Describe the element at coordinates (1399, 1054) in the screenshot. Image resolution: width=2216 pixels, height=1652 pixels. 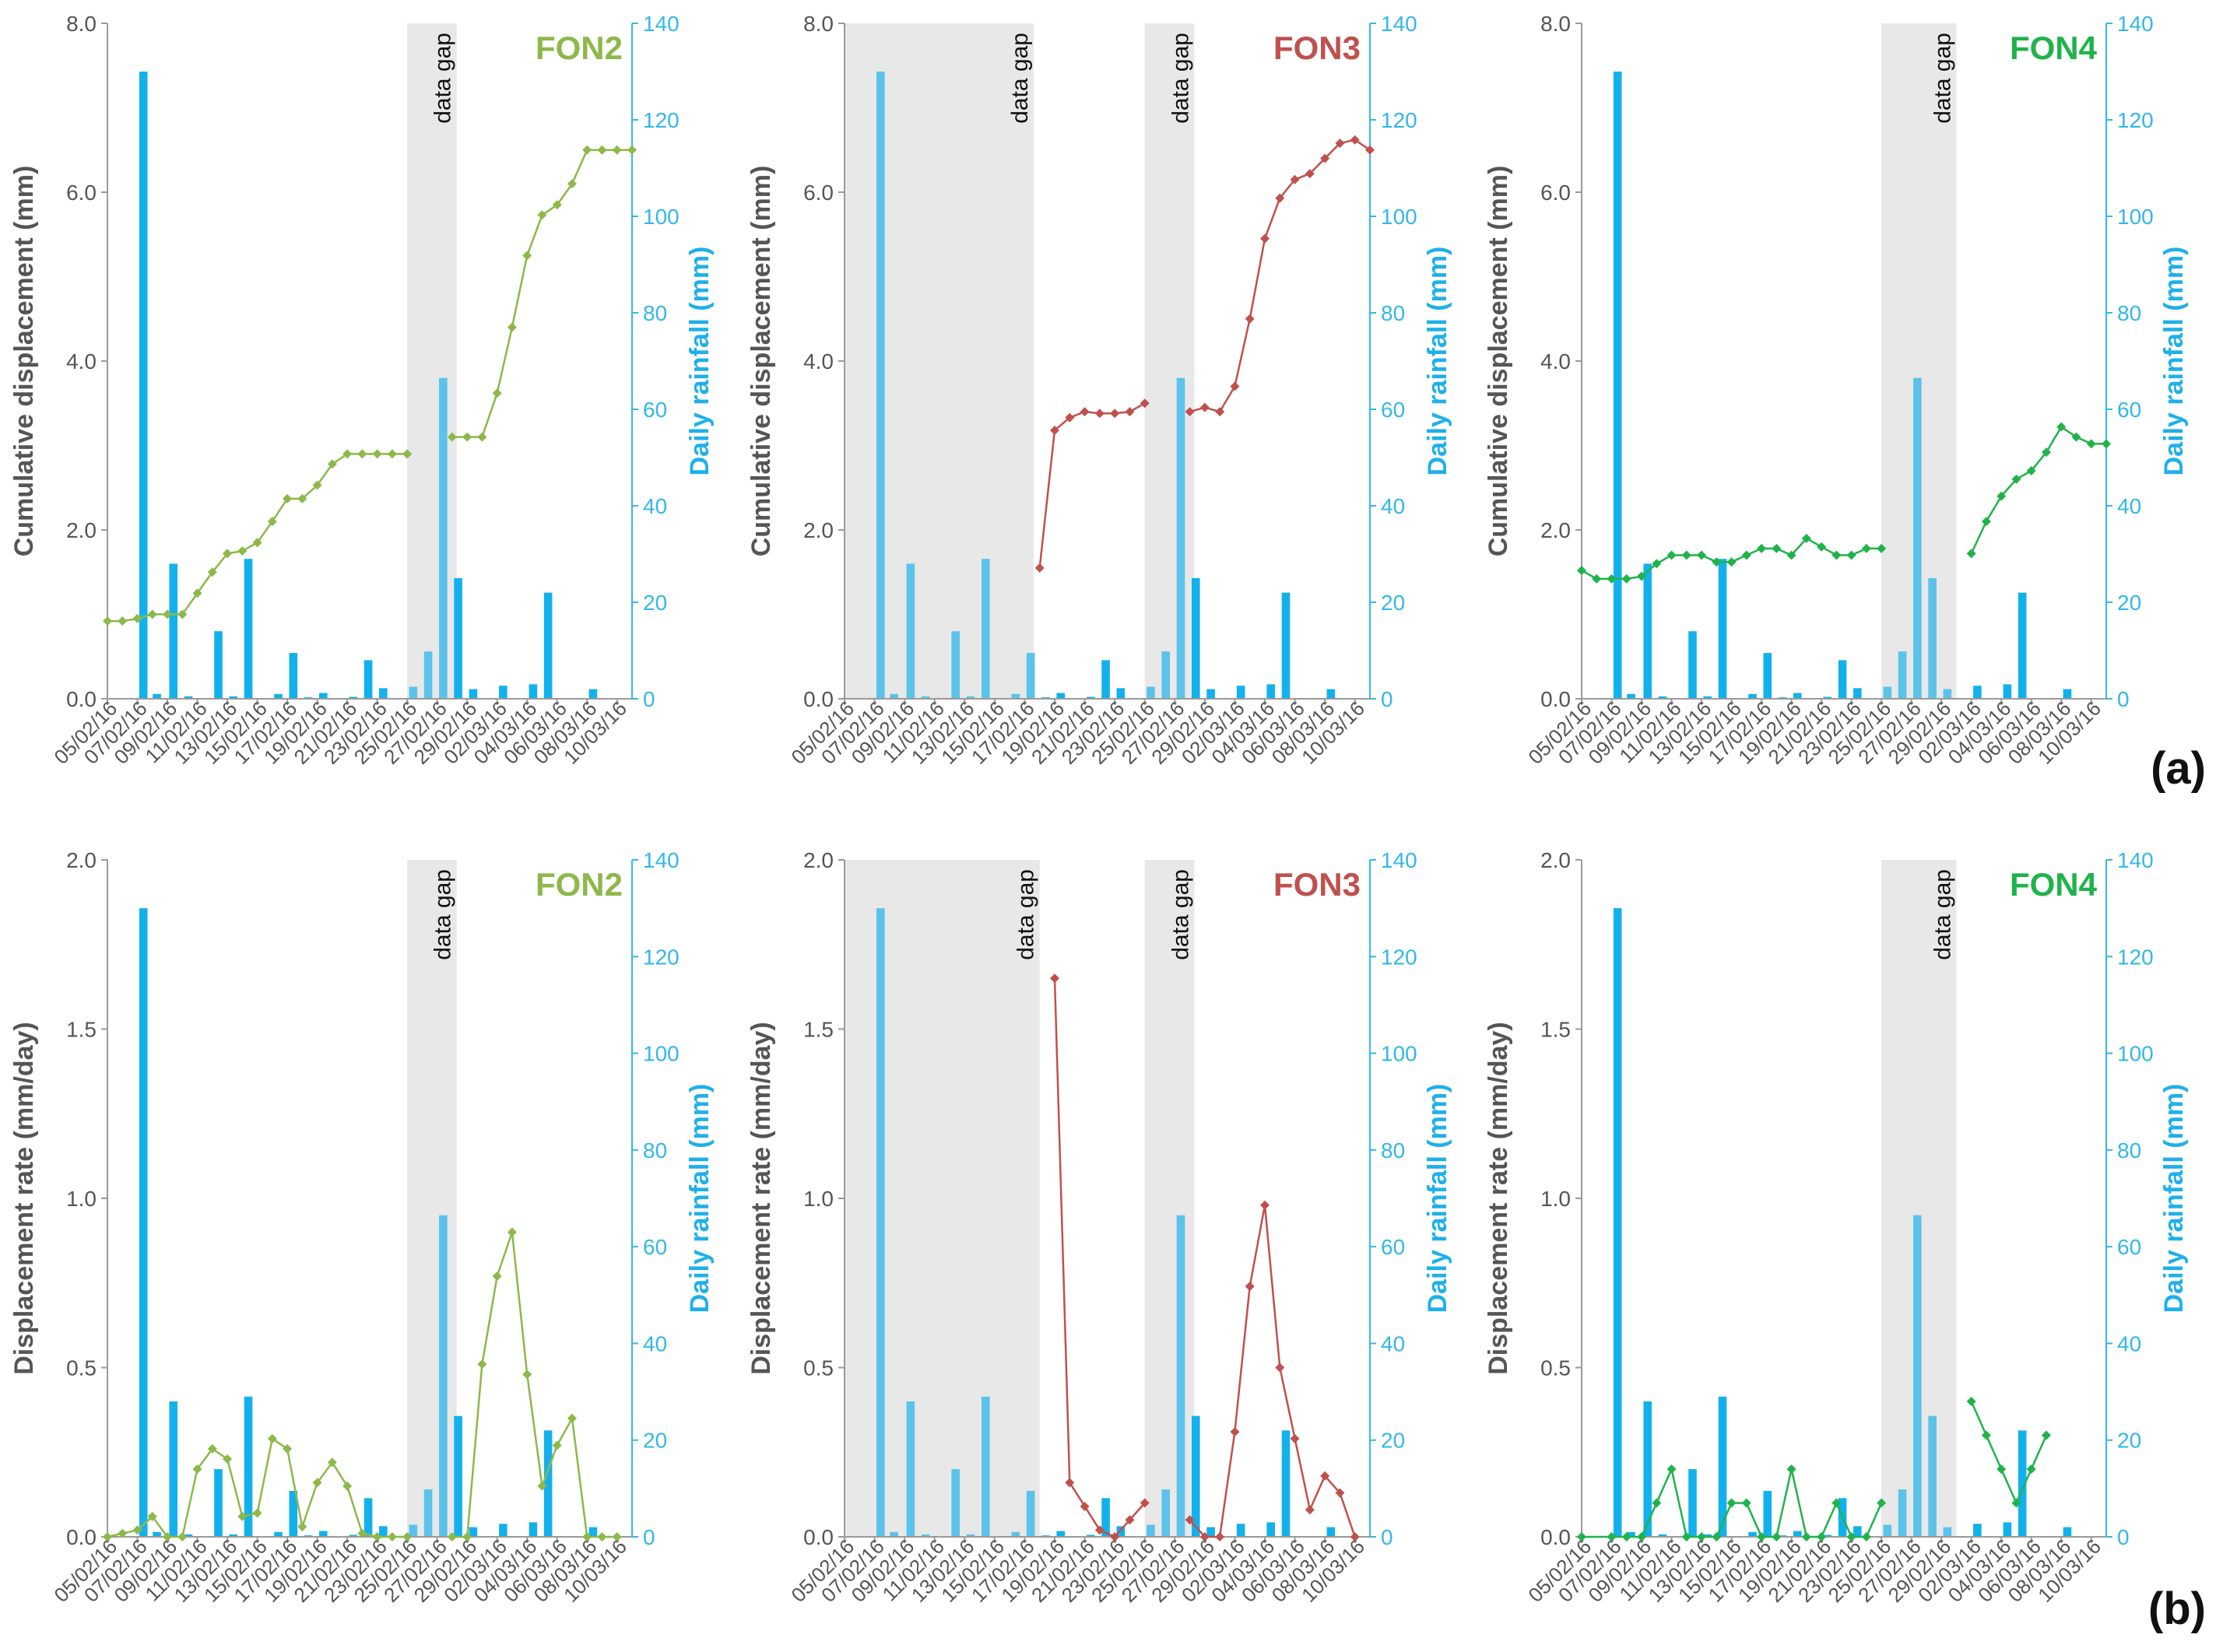
I see `right-tick-label: 100` at that location.